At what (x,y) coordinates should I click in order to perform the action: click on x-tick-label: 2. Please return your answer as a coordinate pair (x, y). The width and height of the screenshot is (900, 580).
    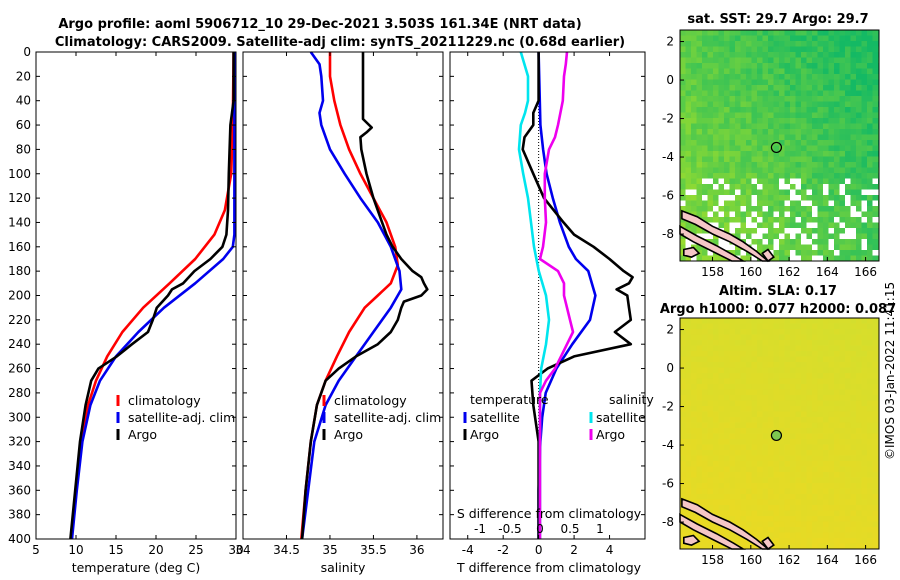
    Looking at the image, I should click on (574, 550).